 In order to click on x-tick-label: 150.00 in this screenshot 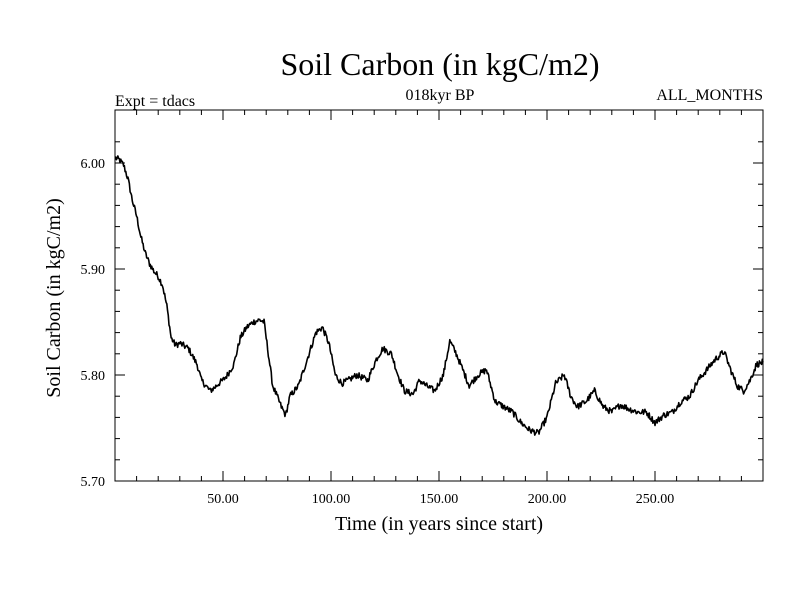, I will do `click(439, 499)`.